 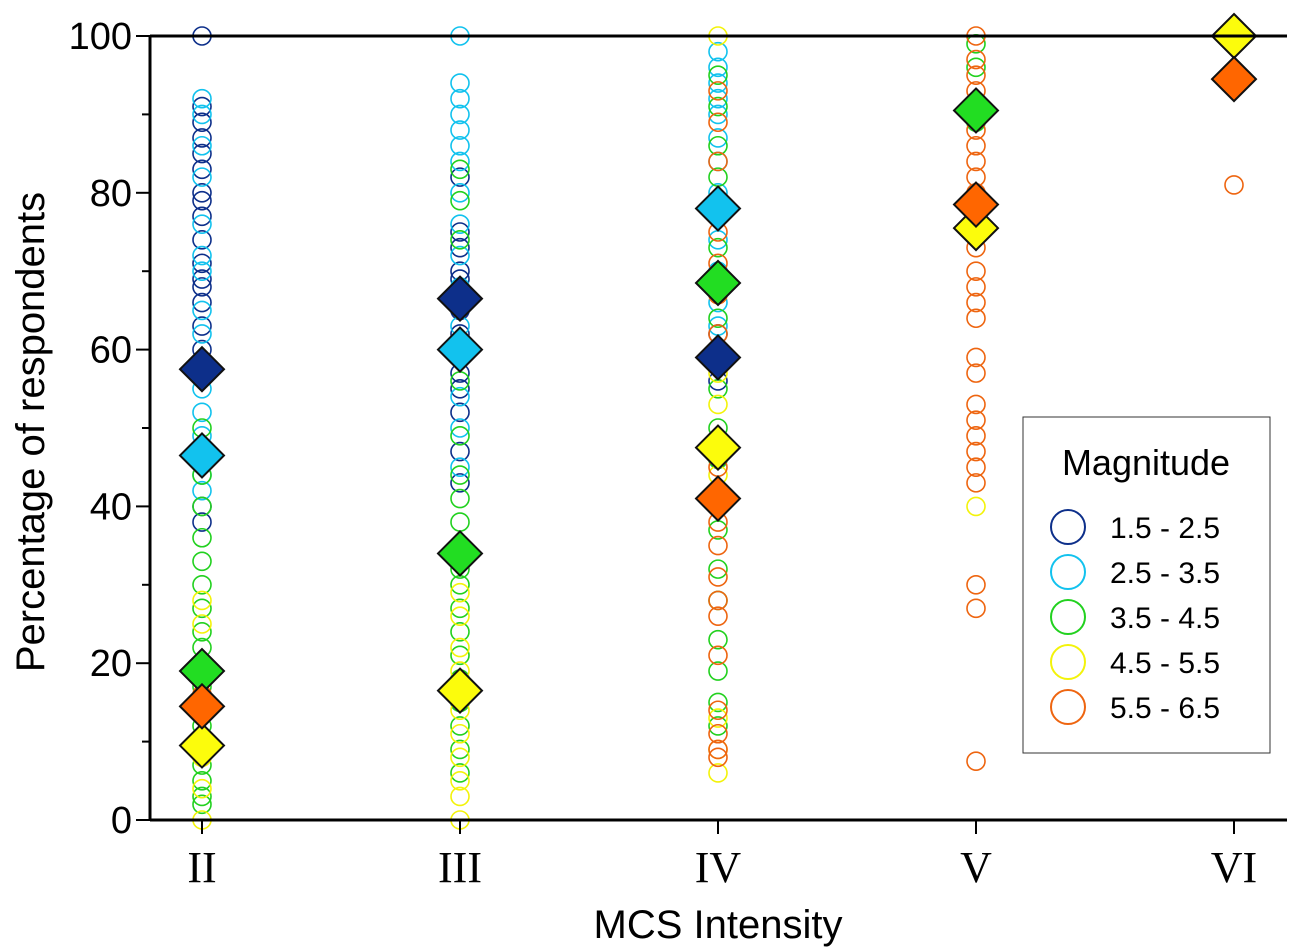 What do you see at coordinates (718, 867) in the screenshot?
I see `x-tick-label: IV` at bounding box center [718, 867].